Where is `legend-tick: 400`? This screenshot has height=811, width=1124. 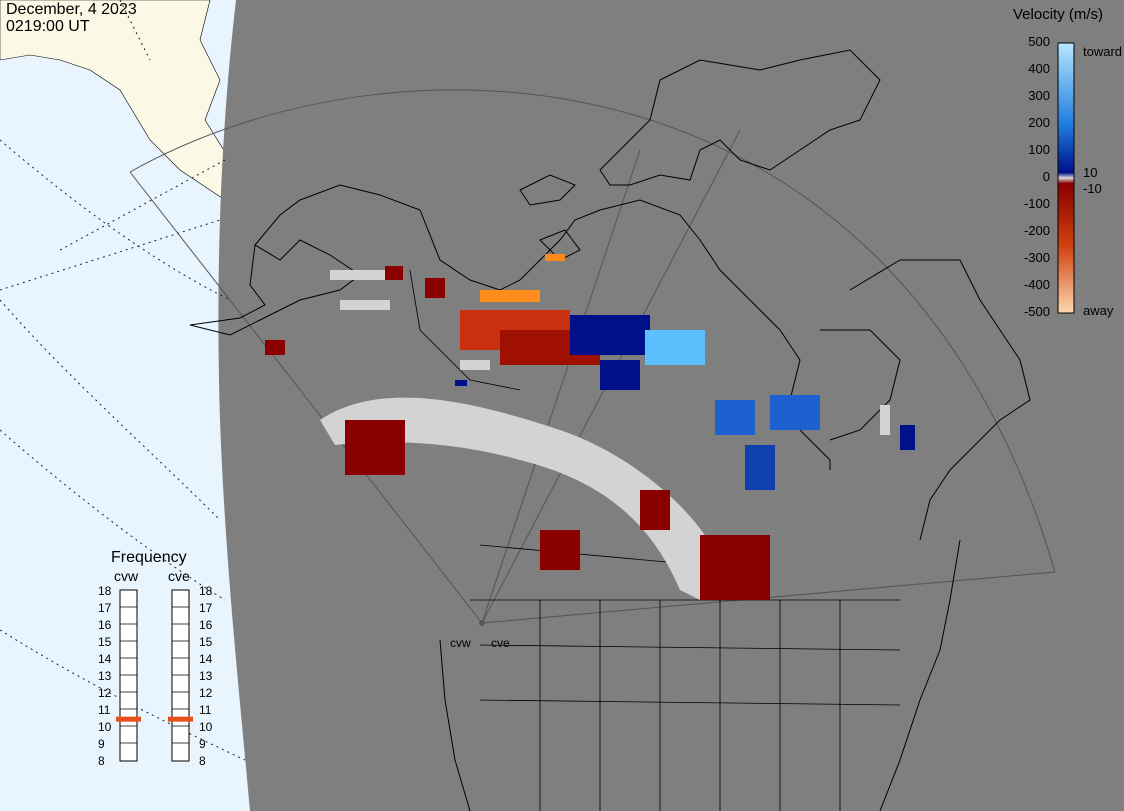
legend-tick: 400 is located at coordinates (1039, 68).